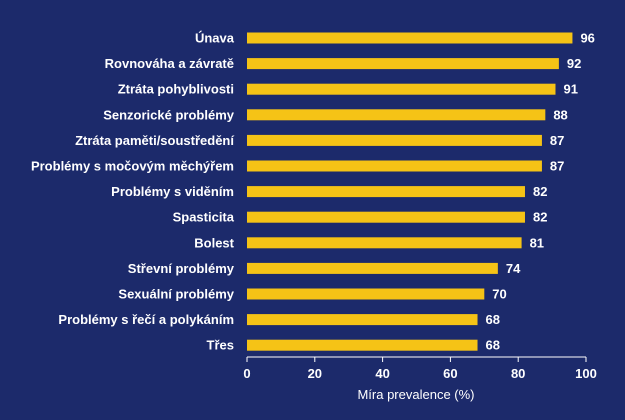 The height and width of the screenshot is (420, 625). What do you see at coordinates (181, 268) in the screenshot?
I see `category-label: Střevní problémy` at bounding box center [181, 268].